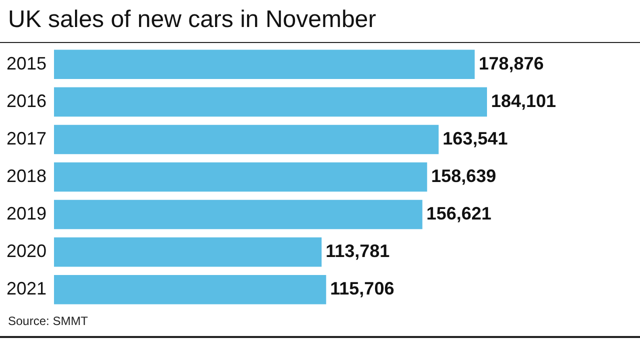  What do you see at coordinates (523, 100) in the screenshot?
I see `data-label: 184,101` at bounding box center [523, 100].